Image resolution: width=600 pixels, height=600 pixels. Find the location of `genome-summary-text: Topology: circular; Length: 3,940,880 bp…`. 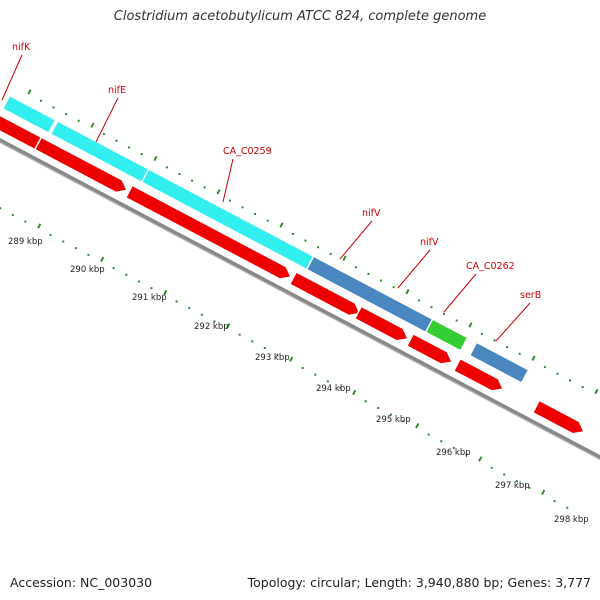

genome-summary-text: Topology: circular; Length: 3,940,880 bp… is located at coordinates (419, 582).